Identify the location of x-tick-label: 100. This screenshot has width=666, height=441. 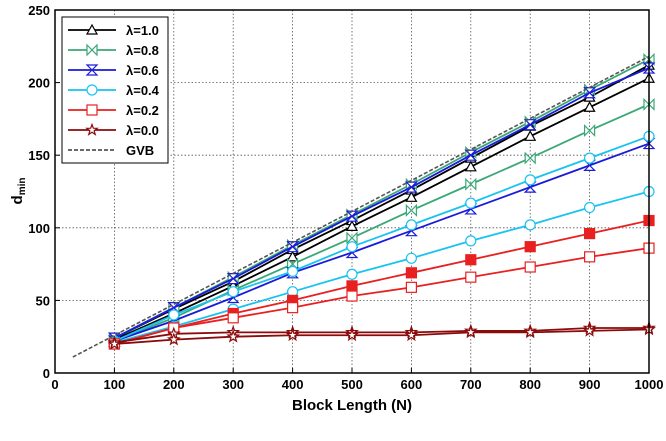
(115, 384).